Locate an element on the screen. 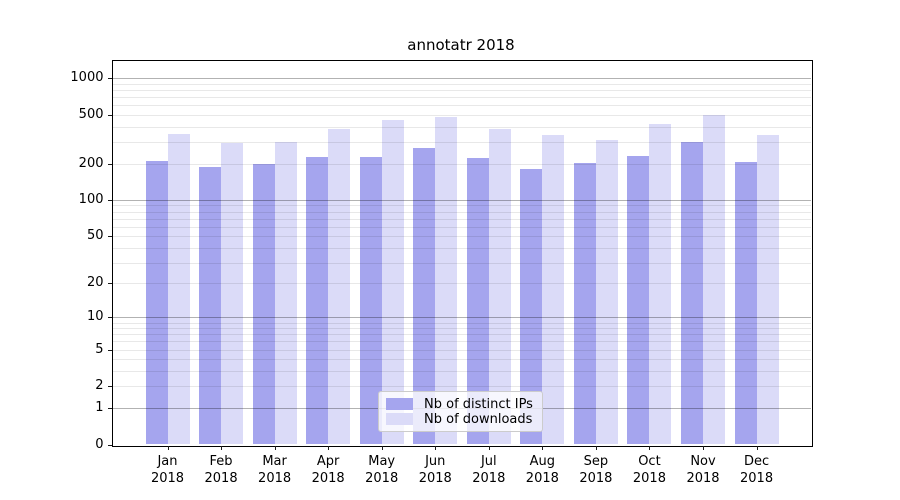  bar-downloads-jul is located at coordinates (499, 286).